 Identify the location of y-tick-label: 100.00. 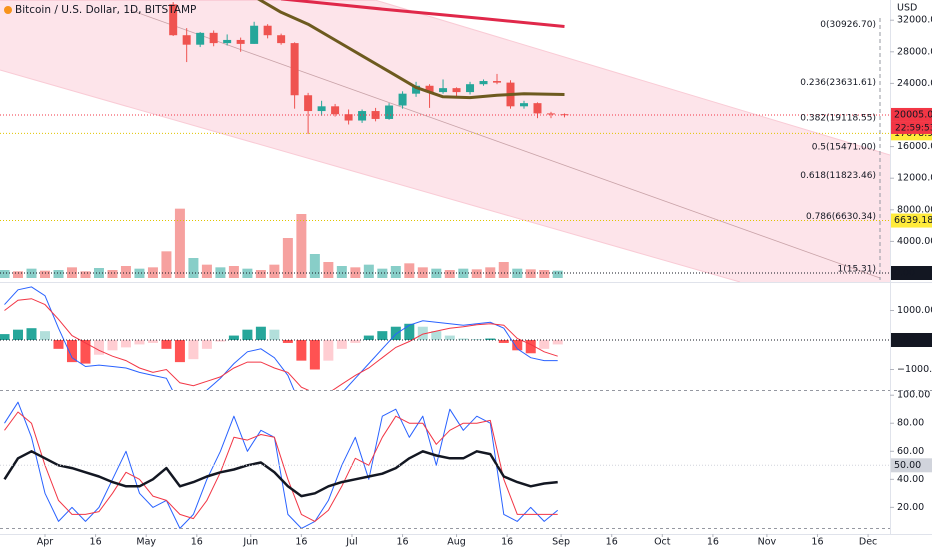
(913, 395).